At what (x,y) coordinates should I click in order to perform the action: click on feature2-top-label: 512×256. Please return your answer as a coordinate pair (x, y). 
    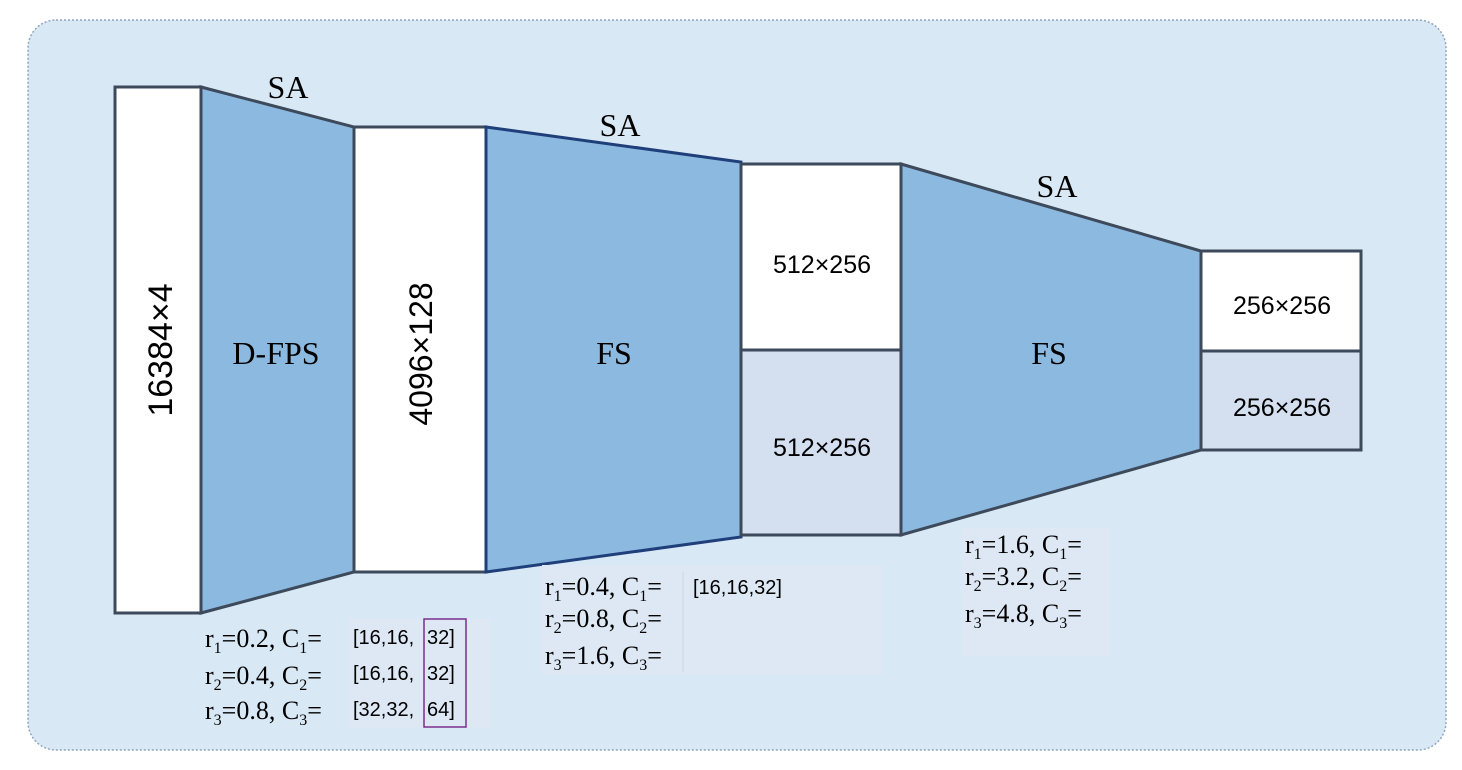
    Looking at the image, I should click on (822, 265).